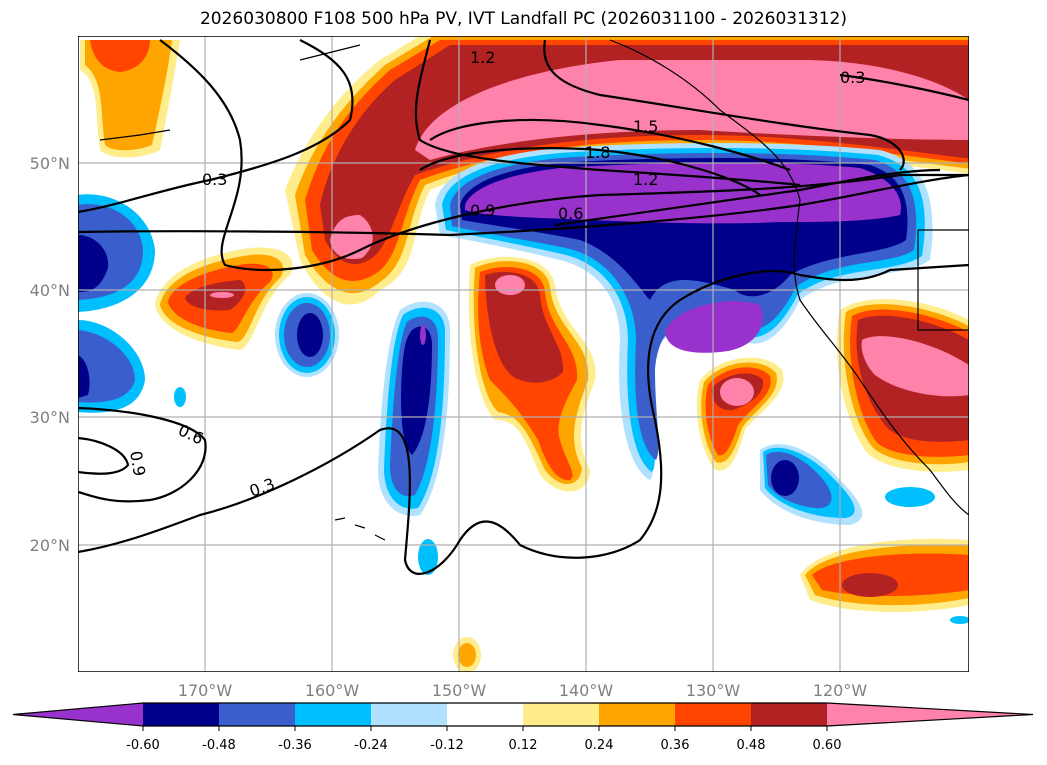 This screenshot has width=1047, height=765. I want to click on colorbar-tick-label: 0.48, so click(751, 745).